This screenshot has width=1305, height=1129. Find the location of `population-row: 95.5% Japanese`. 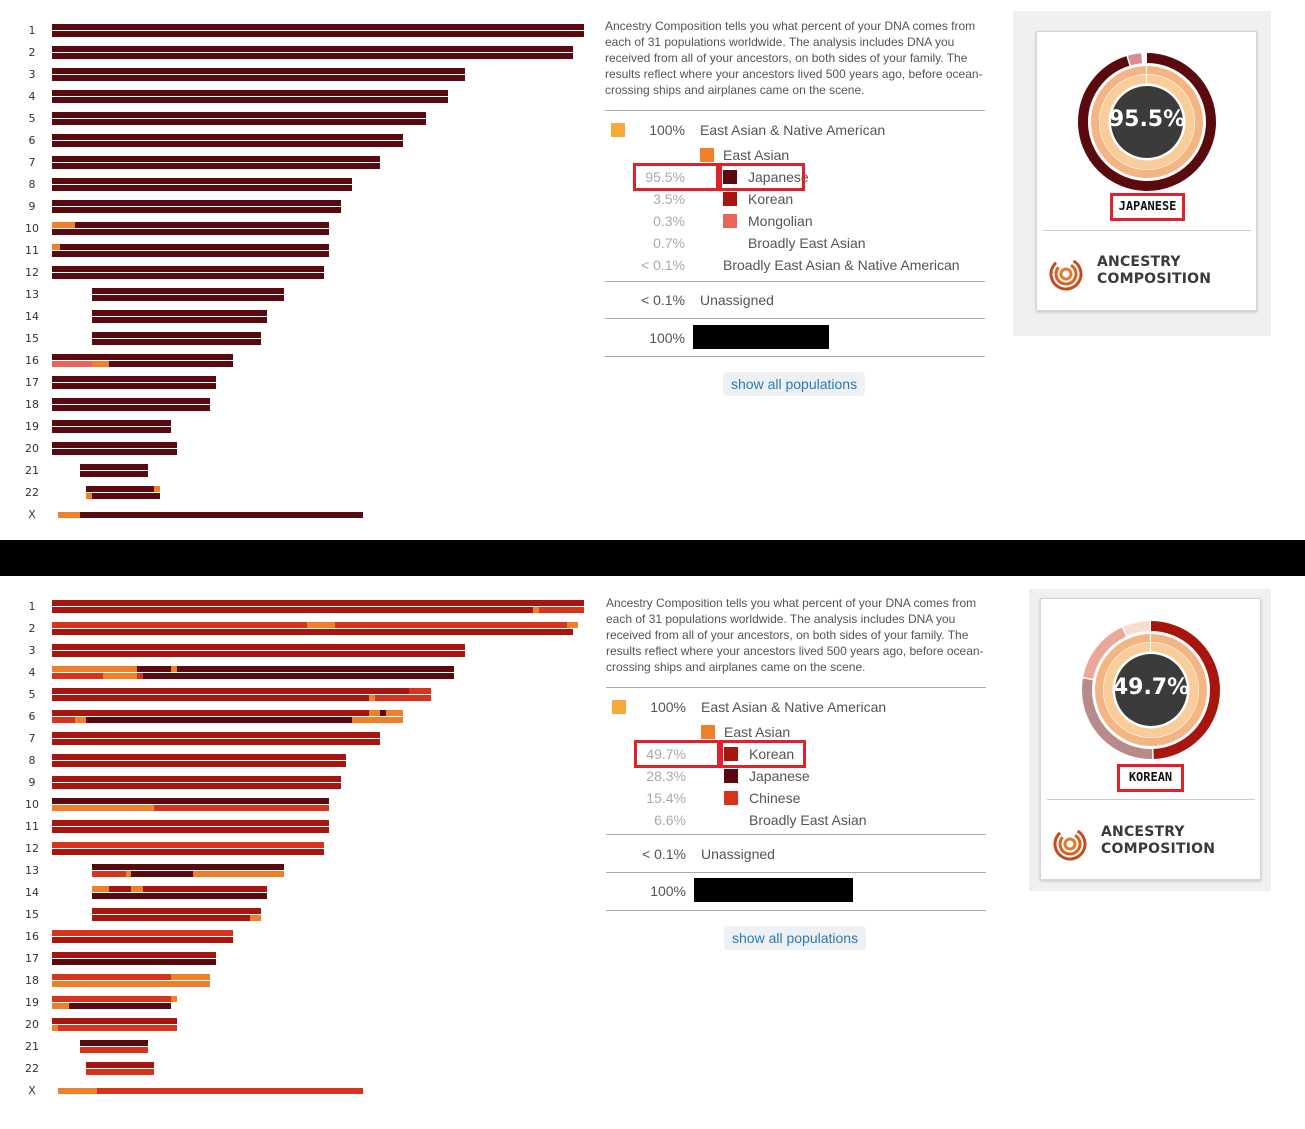

population-row: 95.5% Japanese is located at coordinates (795, 177).